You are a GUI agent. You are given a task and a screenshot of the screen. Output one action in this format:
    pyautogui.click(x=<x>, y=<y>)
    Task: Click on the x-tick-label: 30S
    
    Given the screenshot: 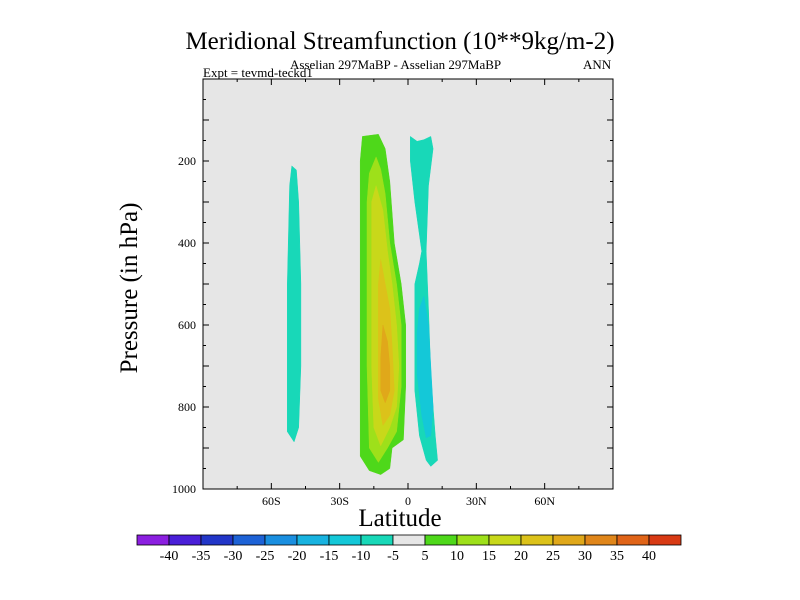 What is the action you would take?
    pyautogui.click(x=339, y=501)
    